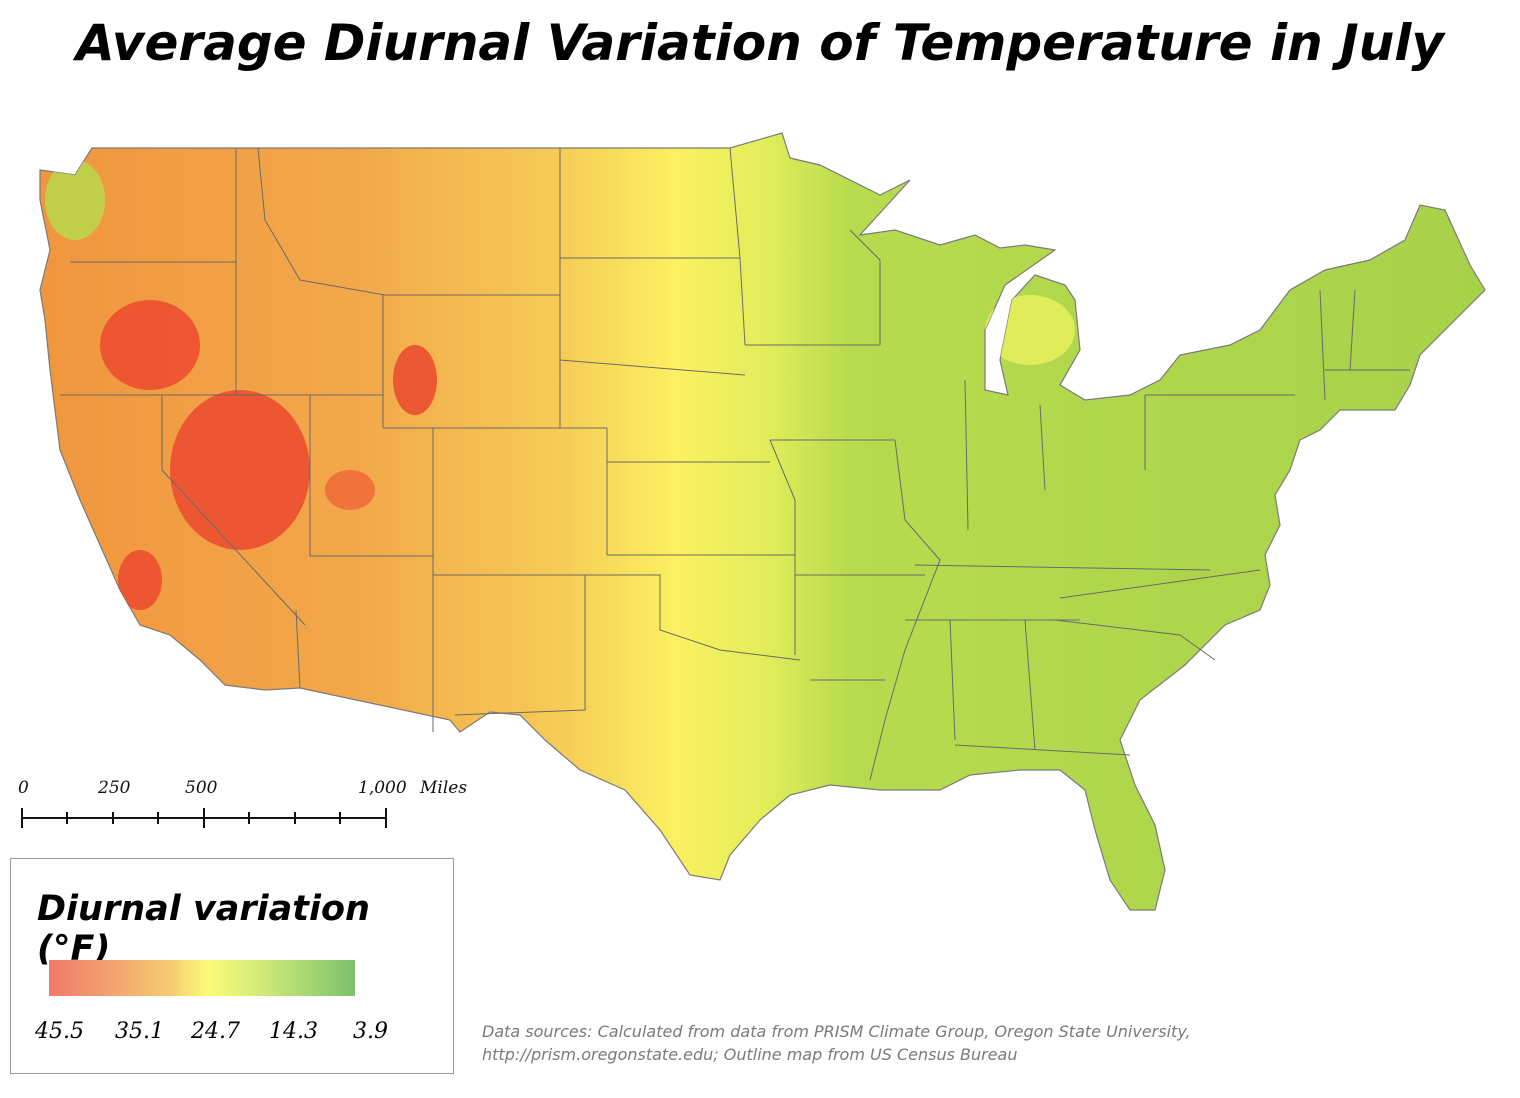 The width and height of the screenshot is (1520, 1098). What do you see at coordinates (75, 200) in the screenshot?
I see `green-zone-washington` at bounding box center [75, 200].